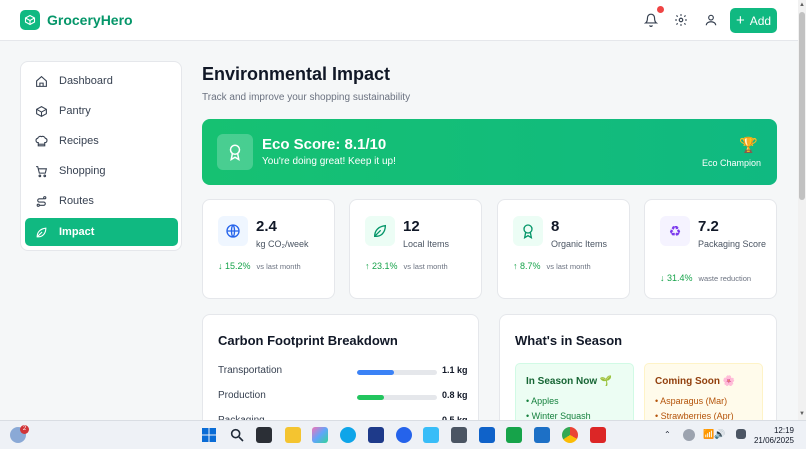 The width and height of the screenshot is (806, 449). What do you see at coordinates (579, 244) in the screenshot?
I see `stat-label: Organic Items` at bounding box center [579, 244].